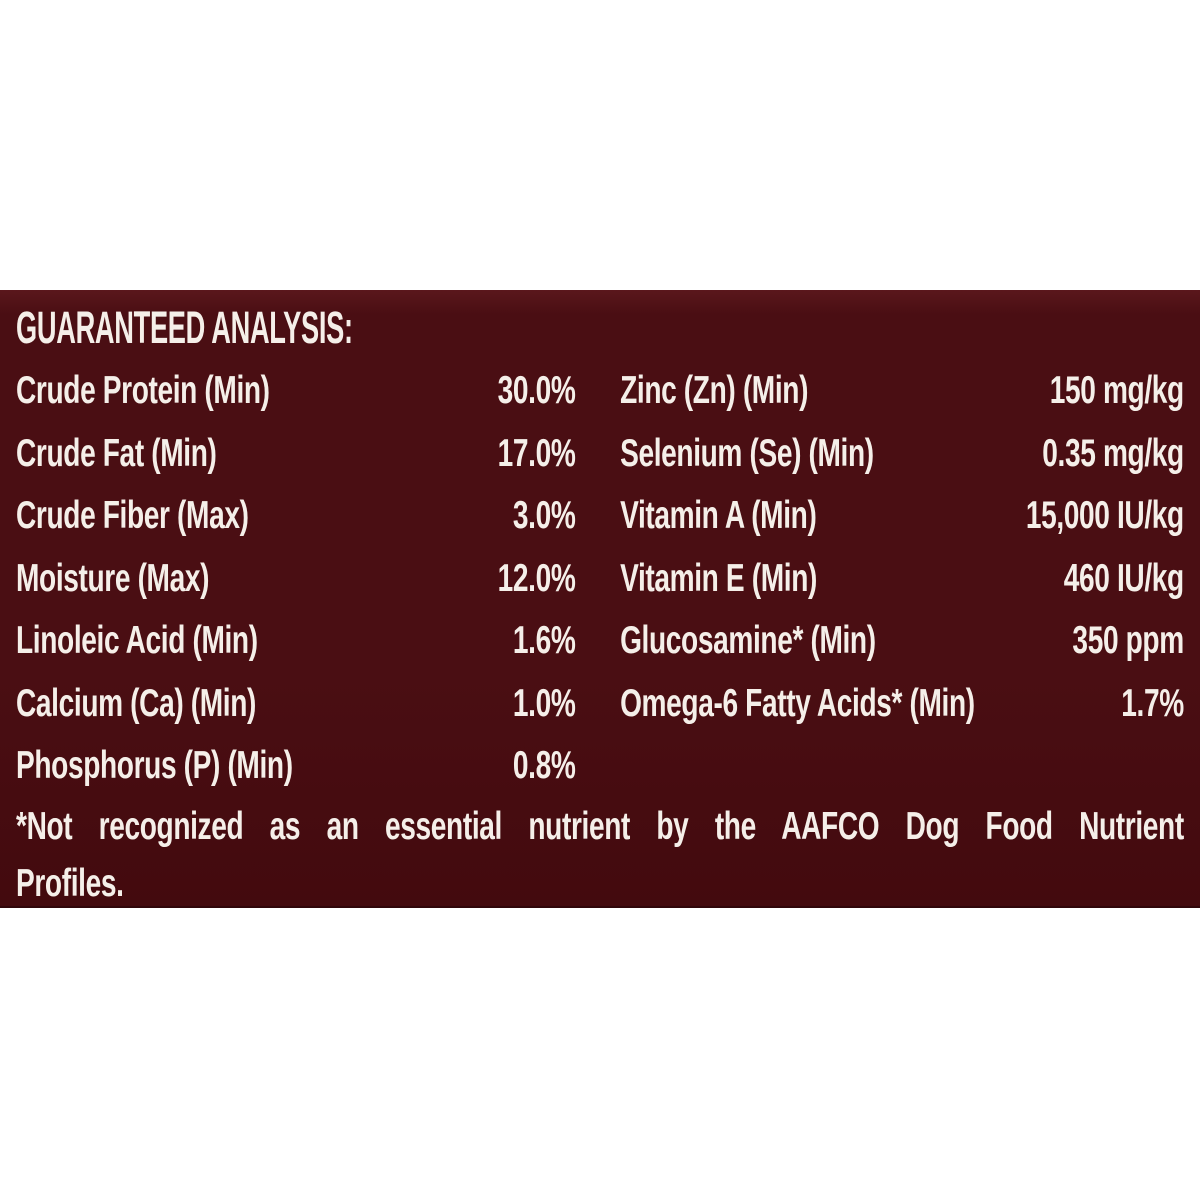 The width and height of the screenshot is (1200, 1200). I want to click on nutrient-value: 17.0%, so click(536, 453).